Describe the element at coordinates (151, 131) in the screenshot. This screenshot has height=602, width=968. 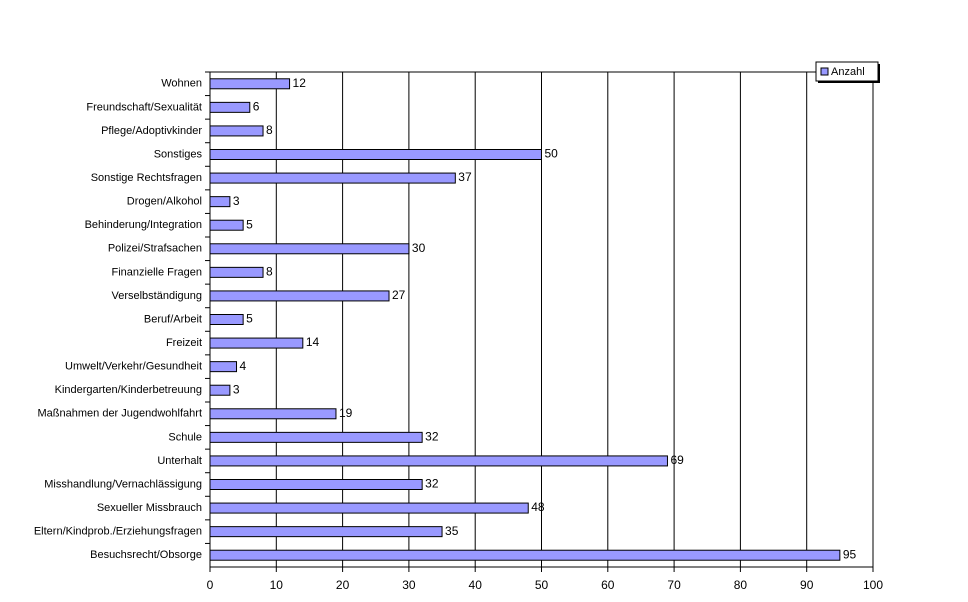
I see `y-tick-label: Pflege/Adoptivkinder` at that location.